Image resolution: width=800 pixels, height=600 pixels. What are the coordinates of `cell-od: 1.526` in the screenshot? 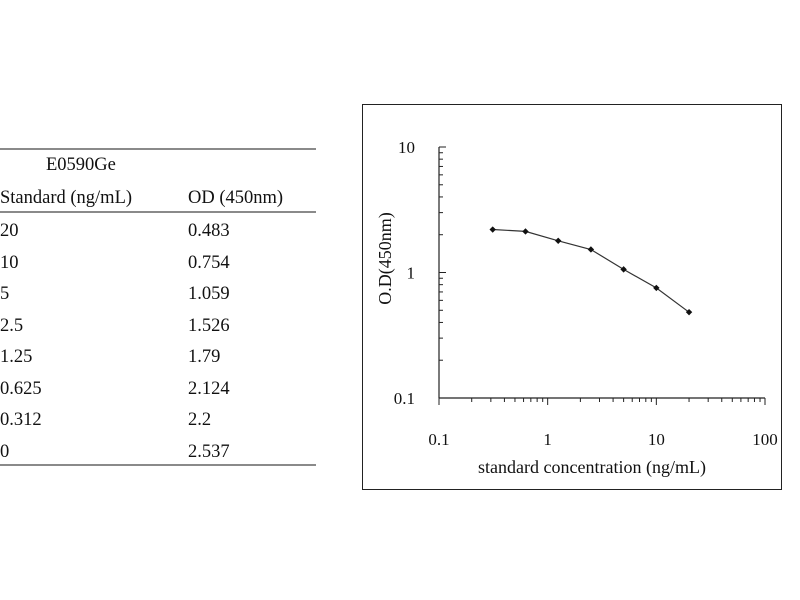 It's located at (209, 325).